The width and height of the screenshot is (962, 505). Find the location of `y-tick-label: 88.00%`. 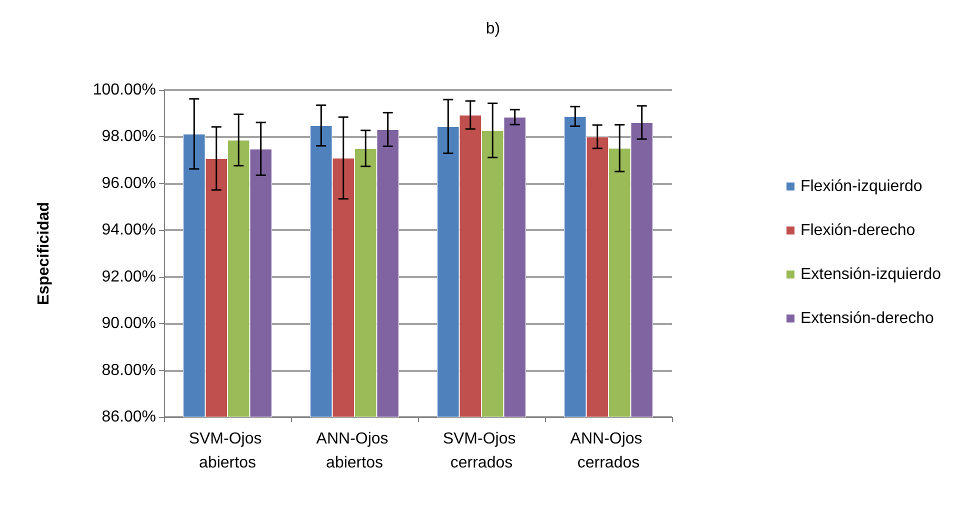

y-tick-label: 88.00% is located at coordinates (129, 370).